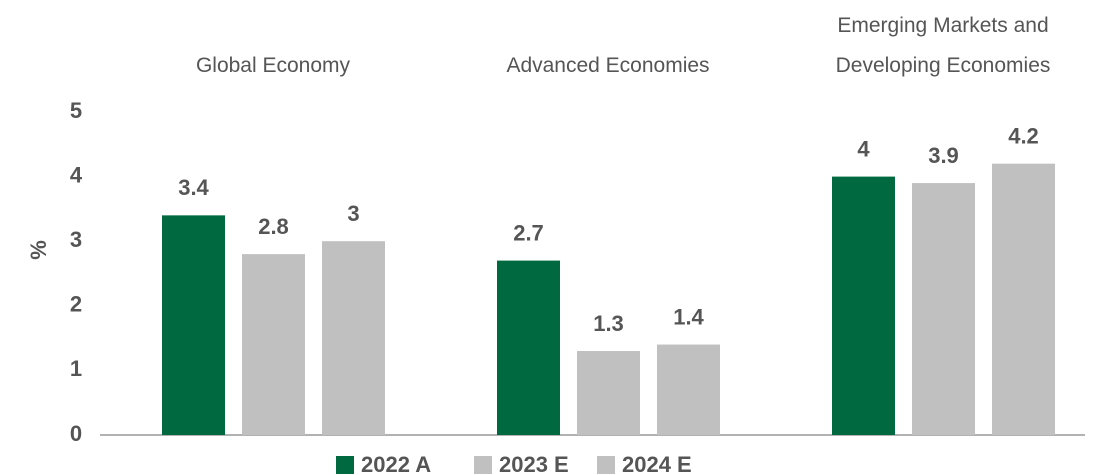 The width and height of the screenshot is (1103, 475). Describe the element at coordinates (76, 433) in the screenshot. I see `y-tick-label: 0` at that location.